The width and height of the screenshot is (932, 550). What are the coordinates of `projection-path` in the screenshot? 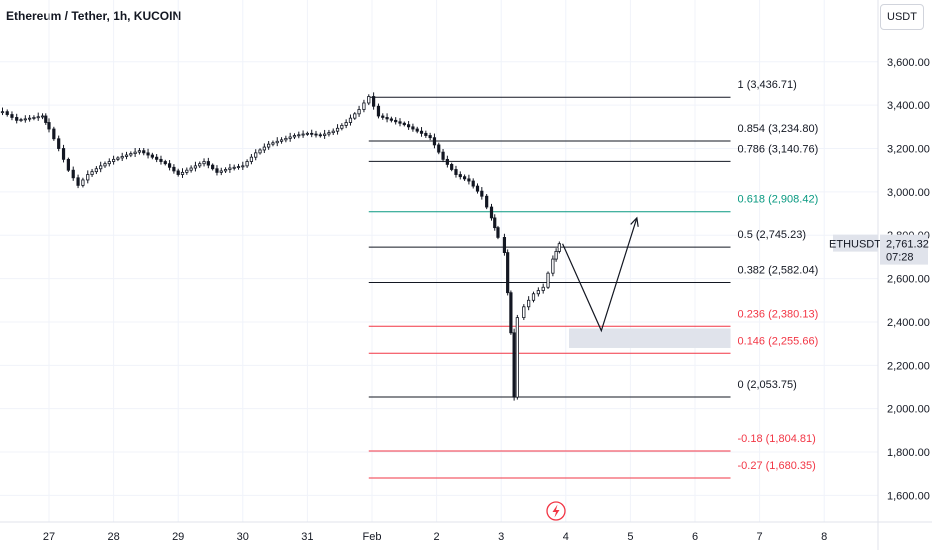 It's located at (600, 274).